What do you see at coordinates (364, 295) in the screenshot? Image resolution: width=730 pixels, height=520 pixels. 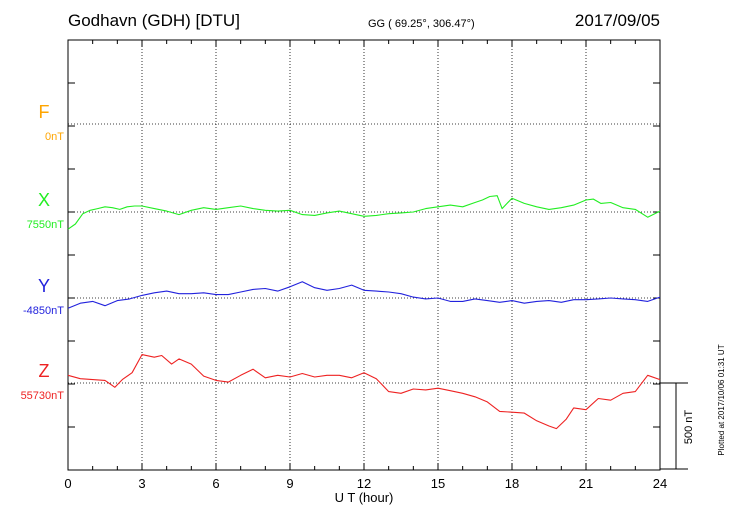 I see `series-line-y` at bounding box center [364, 295].